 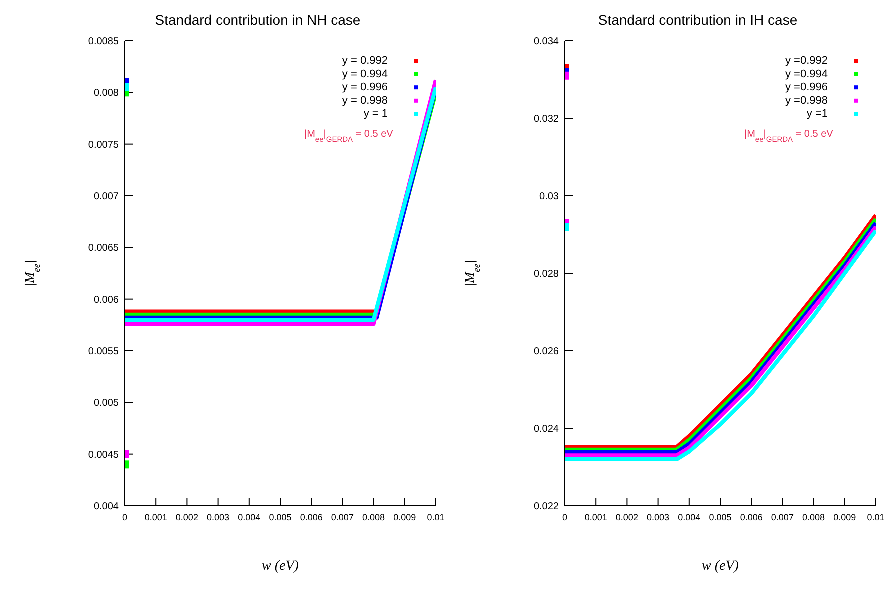 What do you see at coordinates (806, 61) in the screenshot?
I see `legend-label: y =0.992` at bounding box center [806, 61].